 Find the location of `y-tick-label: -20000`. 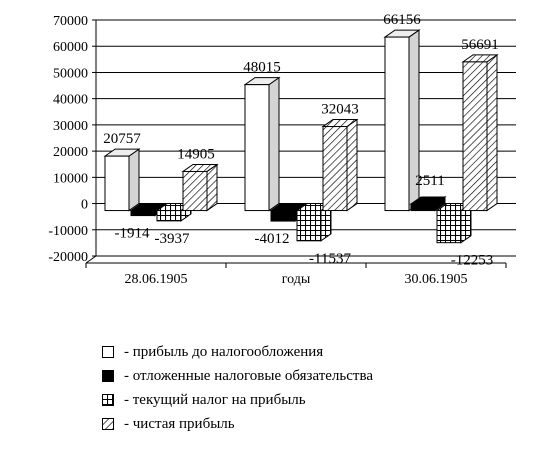

y-tick-label: -20000 is located at coordinates (68, 257).